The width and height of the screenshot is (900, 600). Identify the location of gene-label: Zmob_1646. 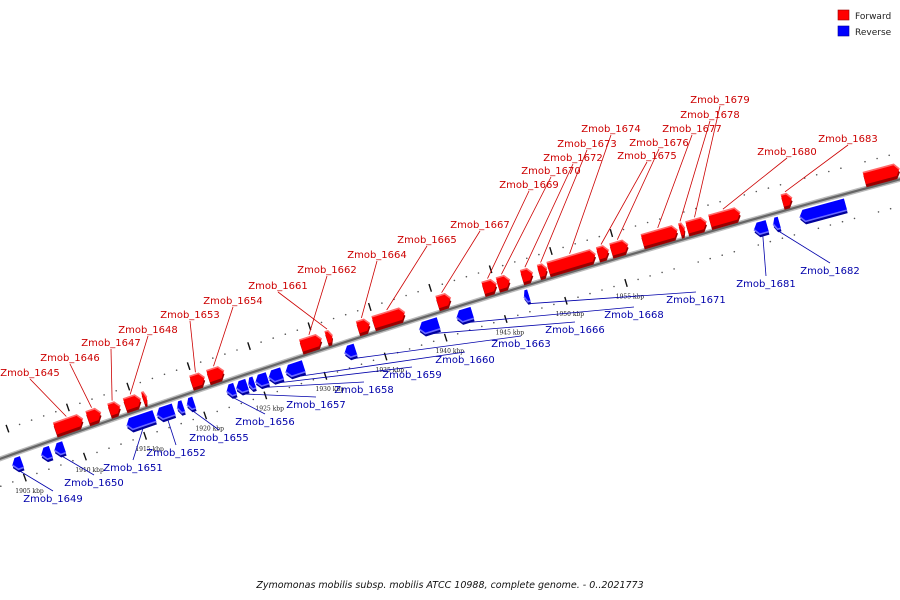
(70, 358).